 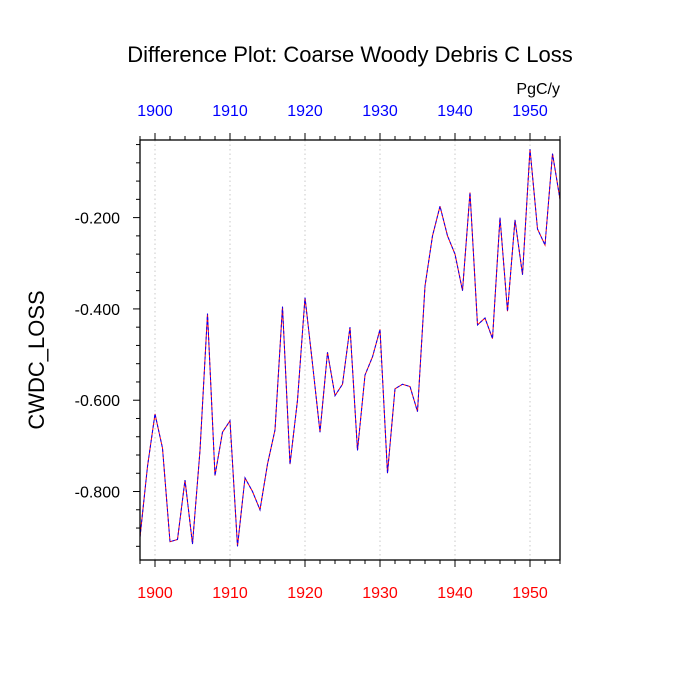 What do you see at coordinates (97, 310) in the screenshot?
I see `y-tick-label-2: -0.400` at bounding box center [97, 310].